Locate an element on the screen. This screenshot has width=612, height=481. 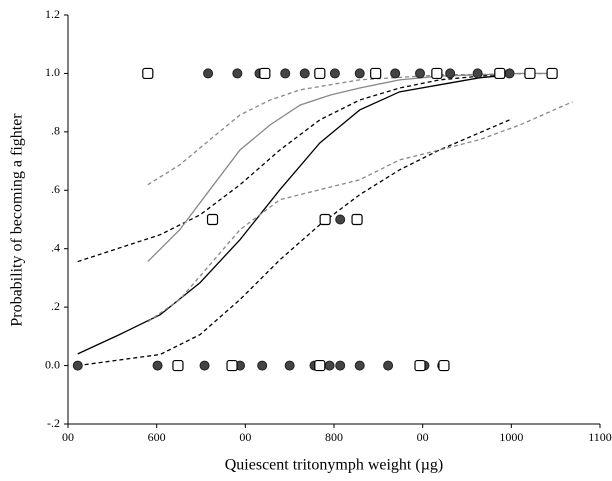
y-tick-label: -.2 is located at coordinates (53, 423).